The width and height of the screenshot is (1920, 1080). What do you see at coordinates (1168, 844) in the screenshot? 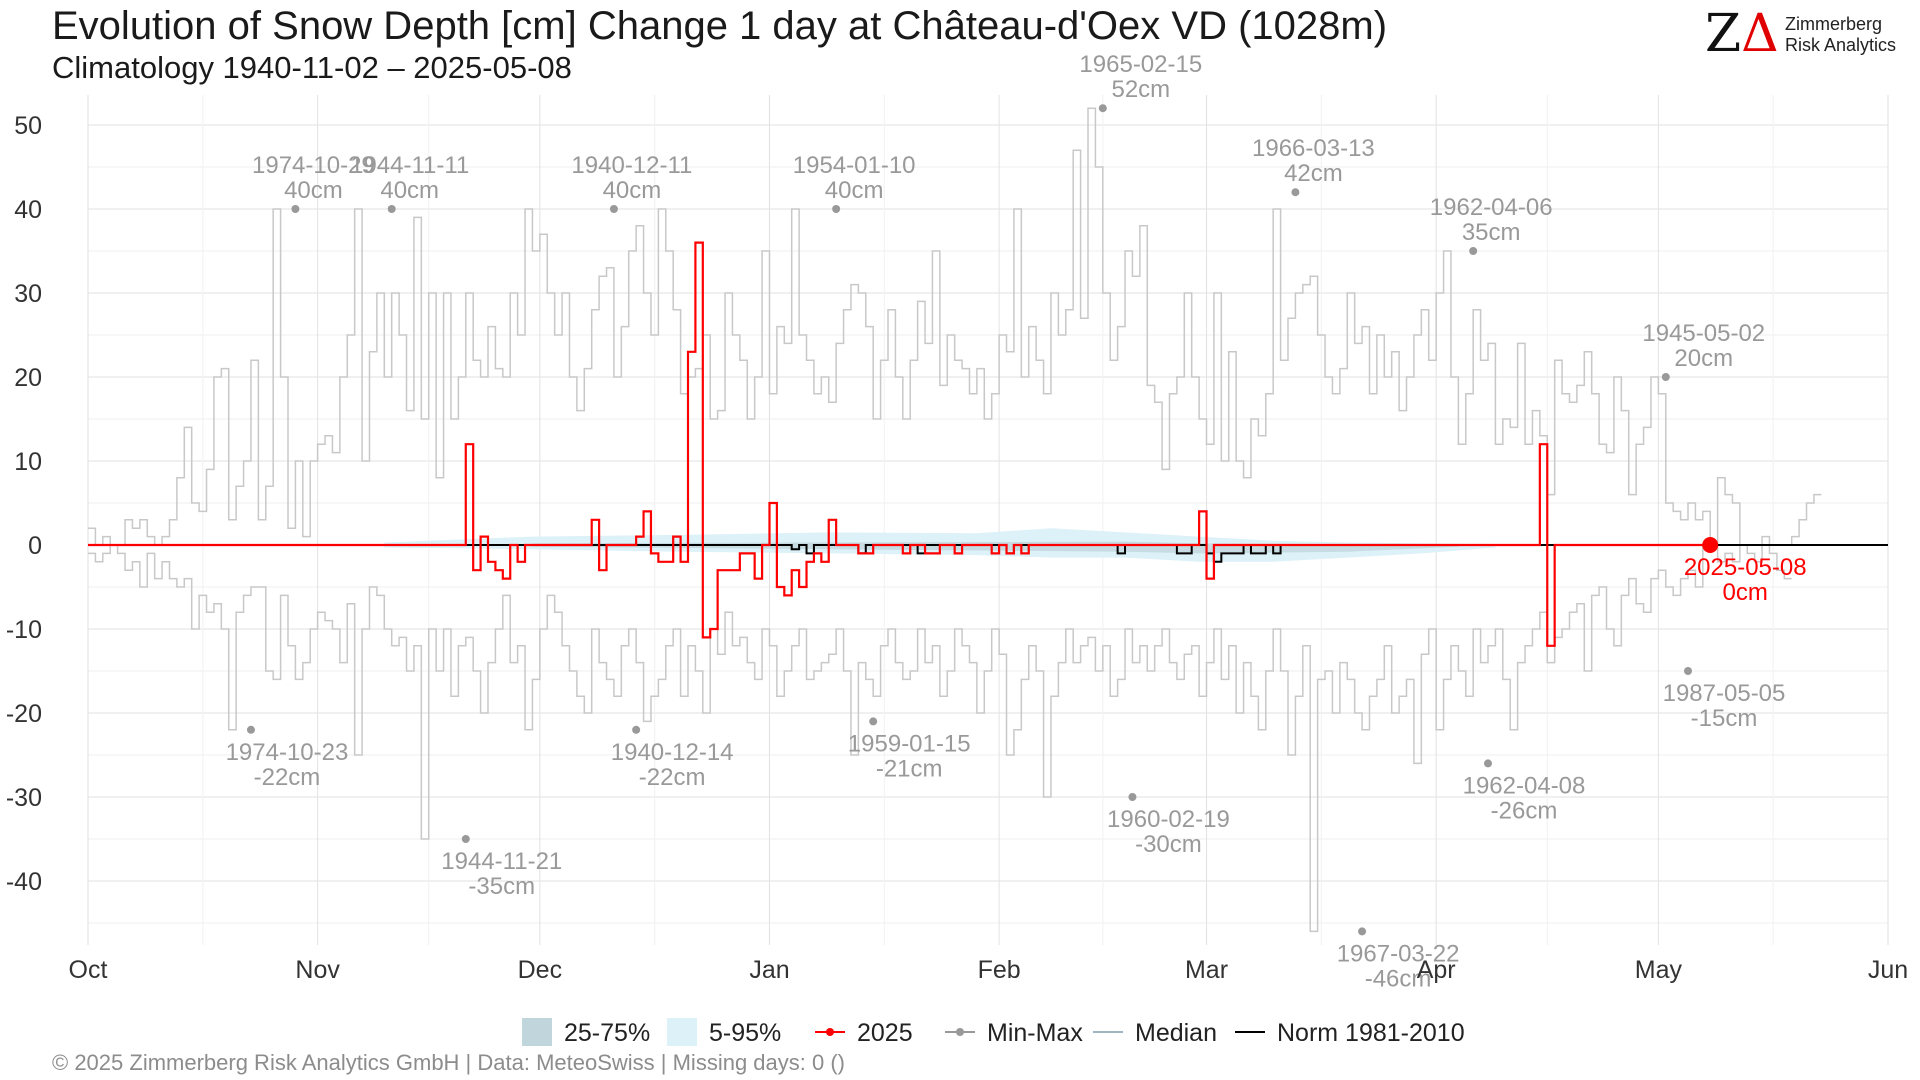
I see `min-annotation-value: -30cm` at bounding box center [1168, 844].